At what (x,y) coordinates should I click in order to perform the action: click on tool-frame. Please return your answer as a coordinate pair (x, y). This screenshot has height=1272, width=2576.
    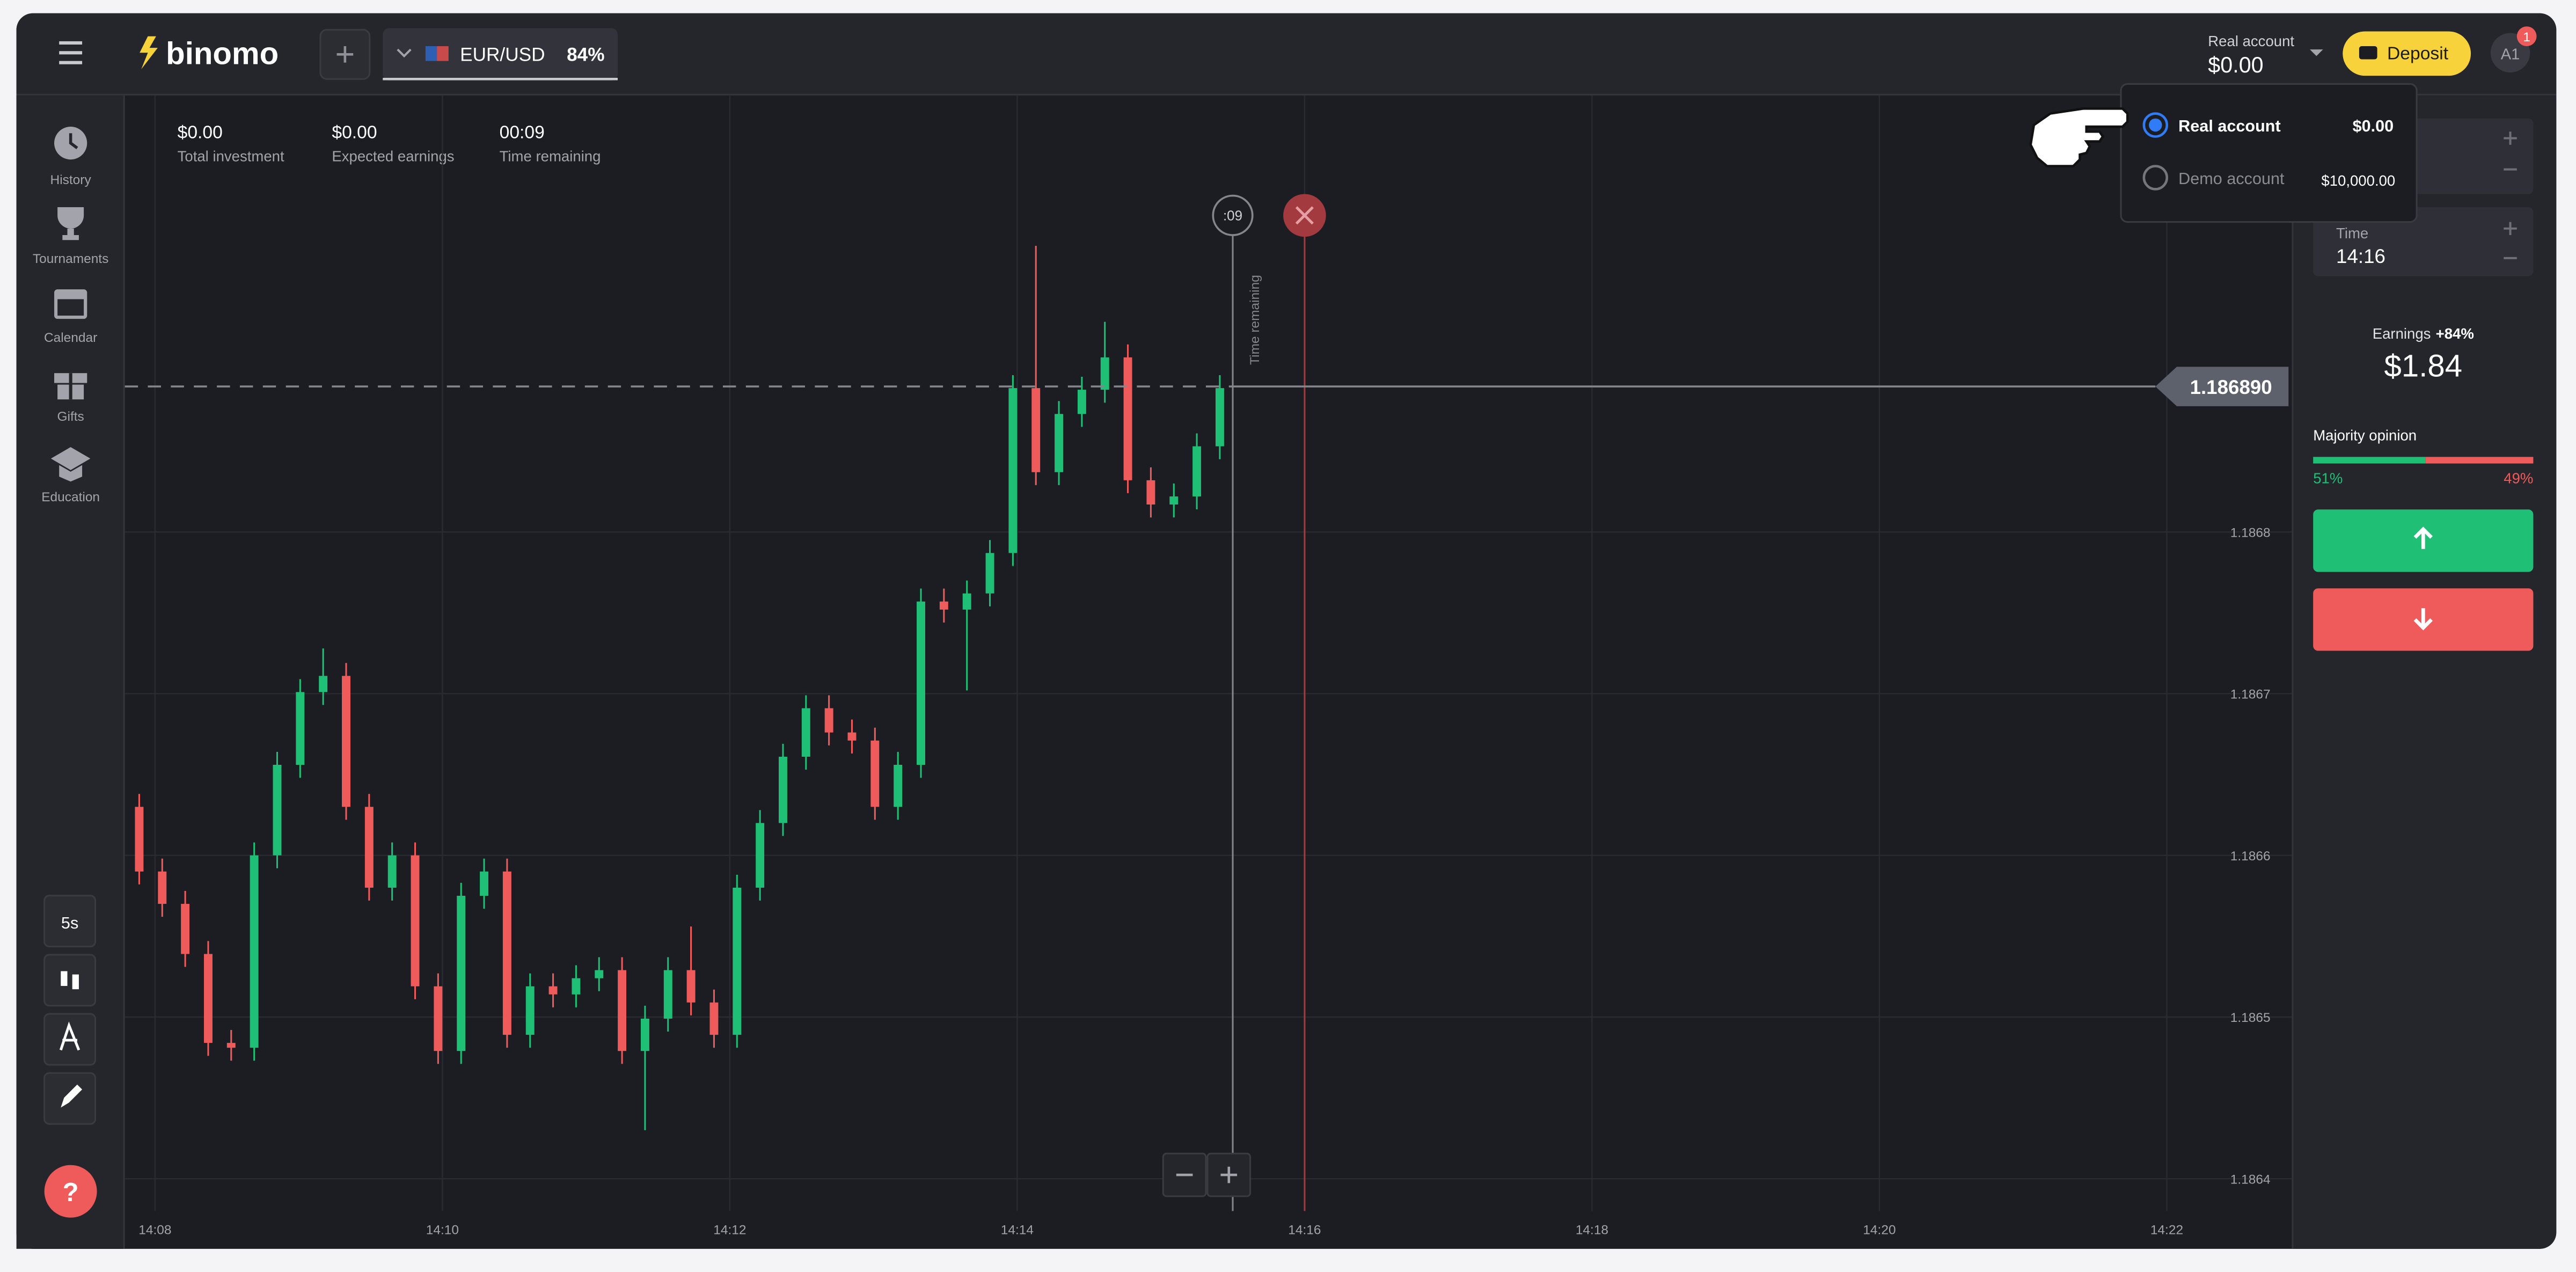
    Looking at the image, I should click on (70, 980).